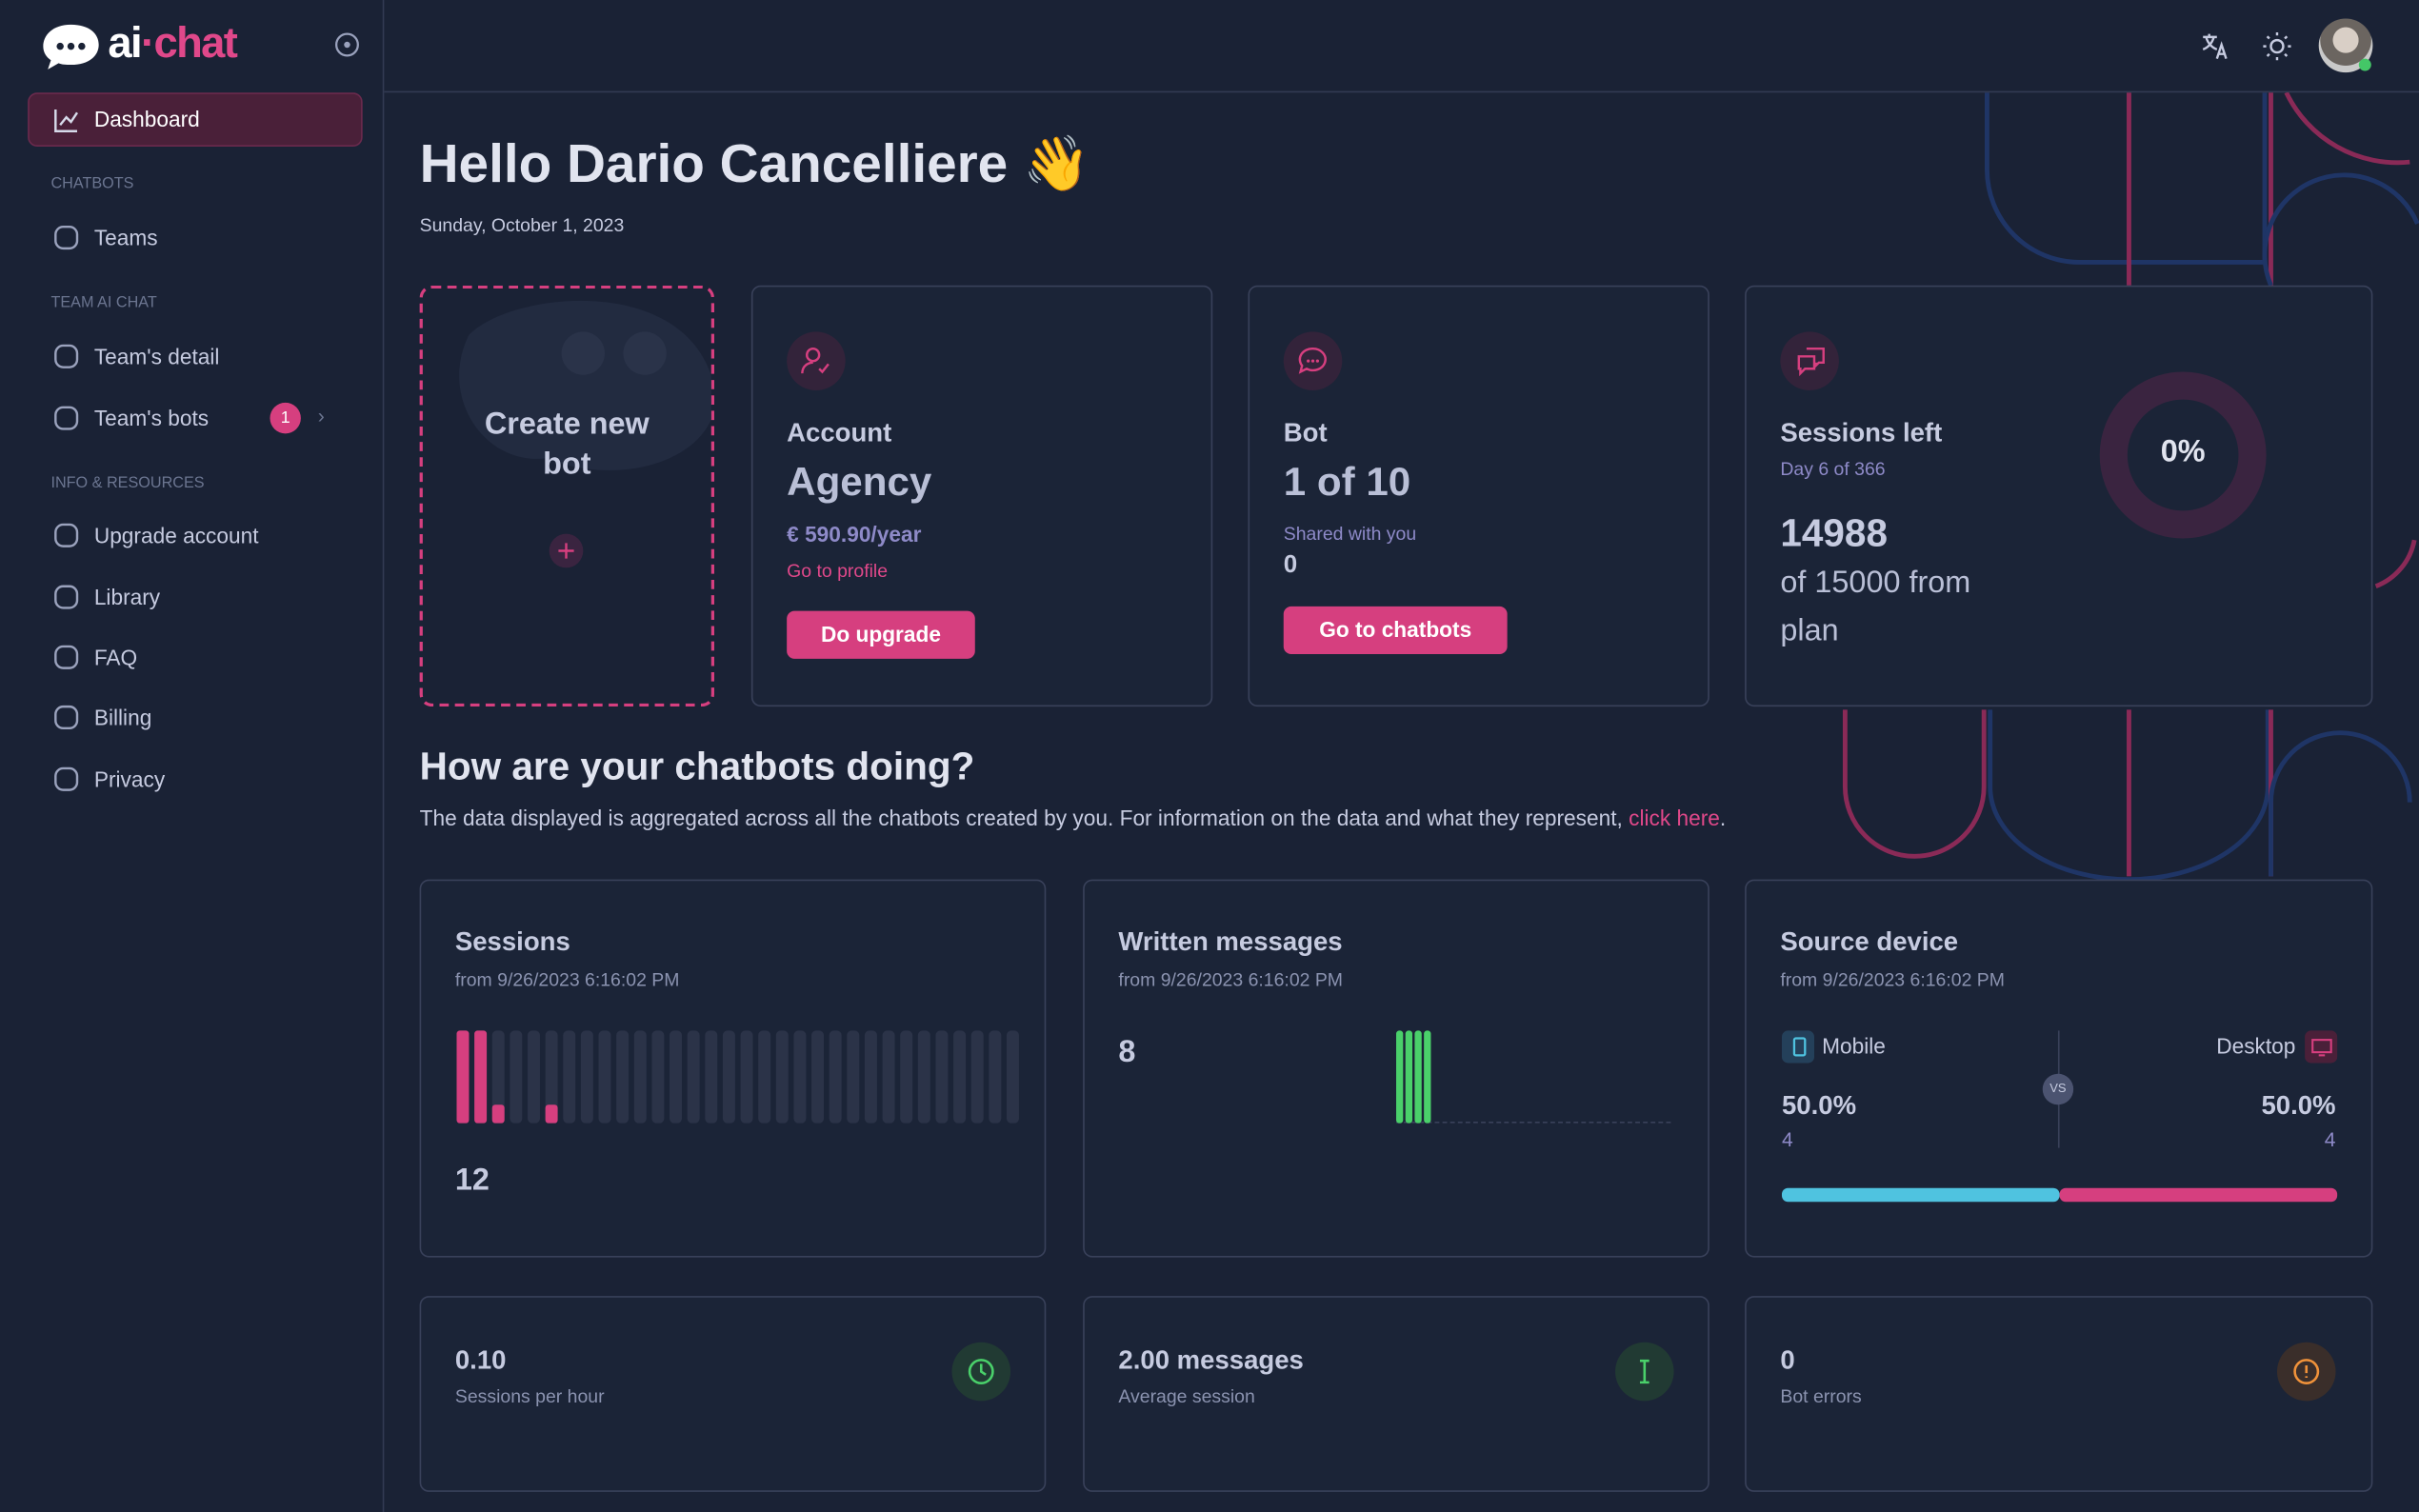  I want to click on info-link: click here, so click(1674, 817).